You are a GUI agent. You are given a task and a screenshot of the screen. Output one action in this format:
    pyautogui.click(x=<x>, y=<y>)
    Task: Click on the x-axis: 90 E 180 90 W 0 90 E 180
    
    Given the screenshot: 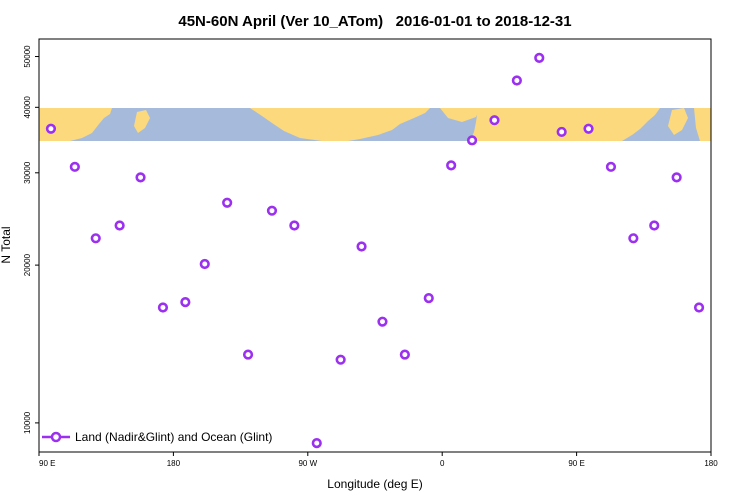 What is the action you would take?
    pyautogui.click(x=378, y=460)
    